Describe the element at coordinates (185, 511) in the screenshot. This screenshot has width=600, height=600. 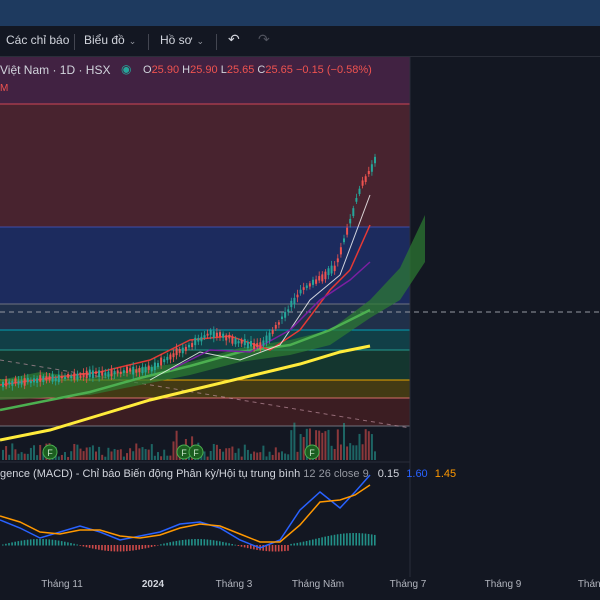
I see `macd-line` at that location.